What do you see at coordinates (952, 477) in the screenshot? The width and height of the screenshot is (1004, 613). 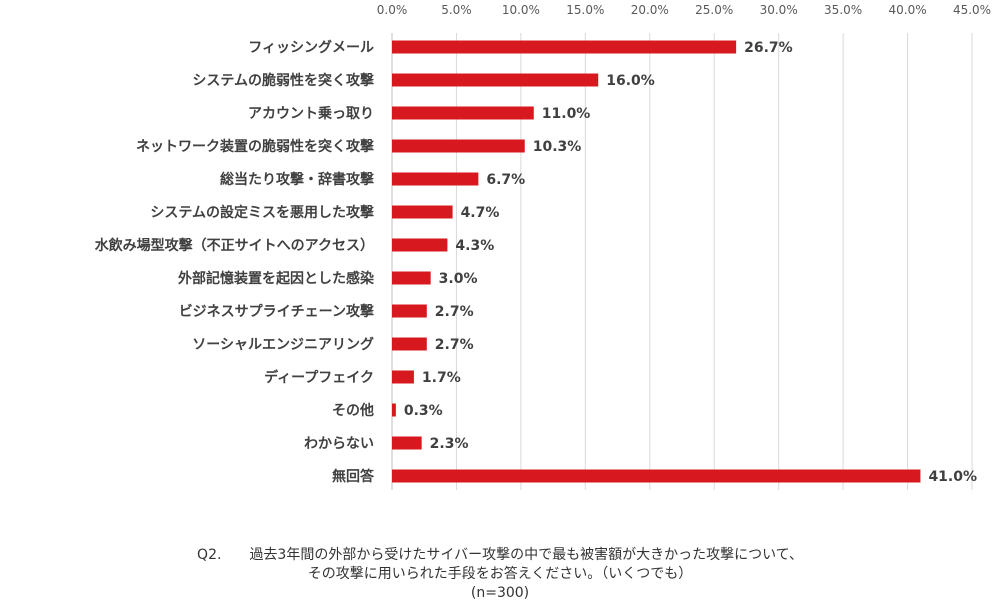 I see `value-label: 41.0%` at bounding box center [952, 477].